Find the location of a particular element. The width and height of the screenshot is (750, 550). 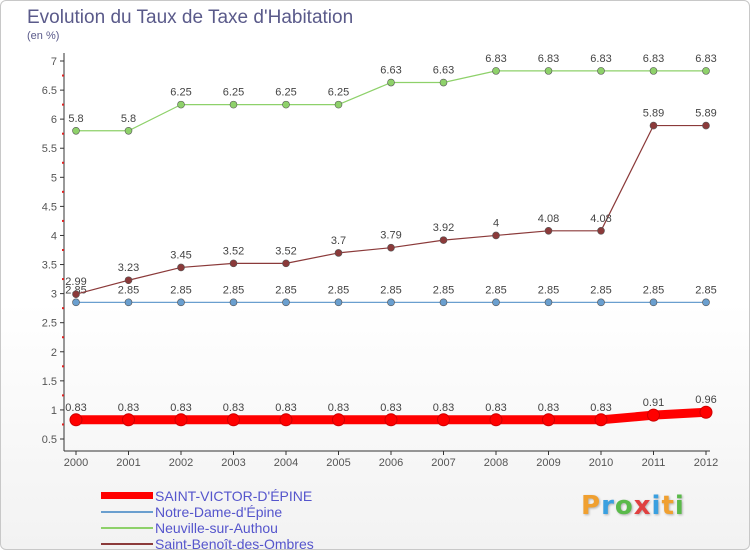

x-tick-label: 2009 is located at coordinates (548, 463).